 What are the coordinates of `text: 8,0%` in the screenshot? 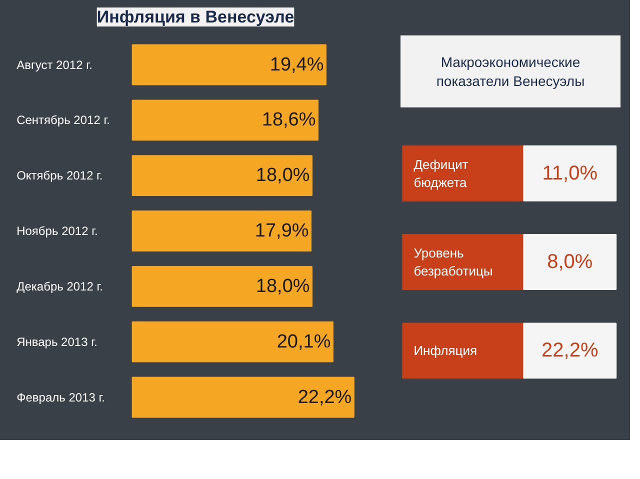 It's located at (570, 262).